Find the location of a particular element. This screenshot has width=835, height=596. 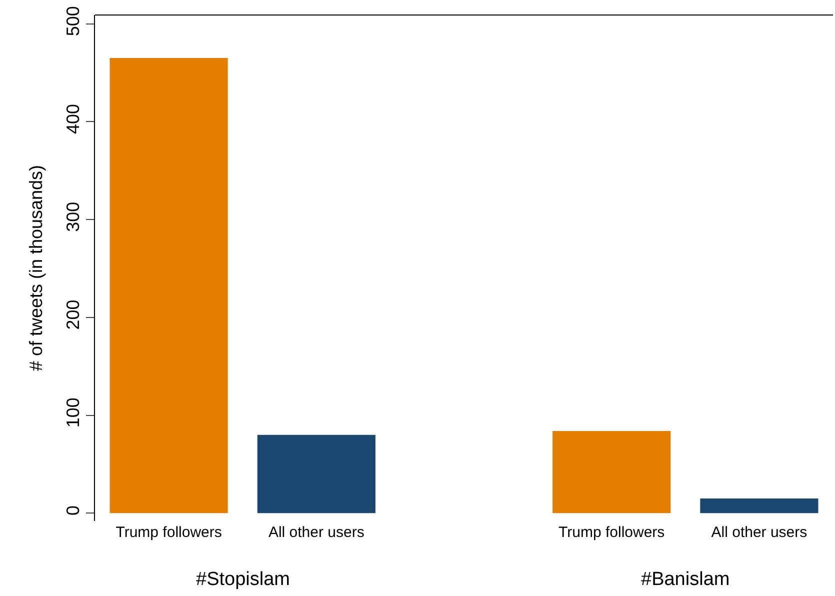

y-axis-title: # of tweets (in thousands) is located at coordinates (36, 268).